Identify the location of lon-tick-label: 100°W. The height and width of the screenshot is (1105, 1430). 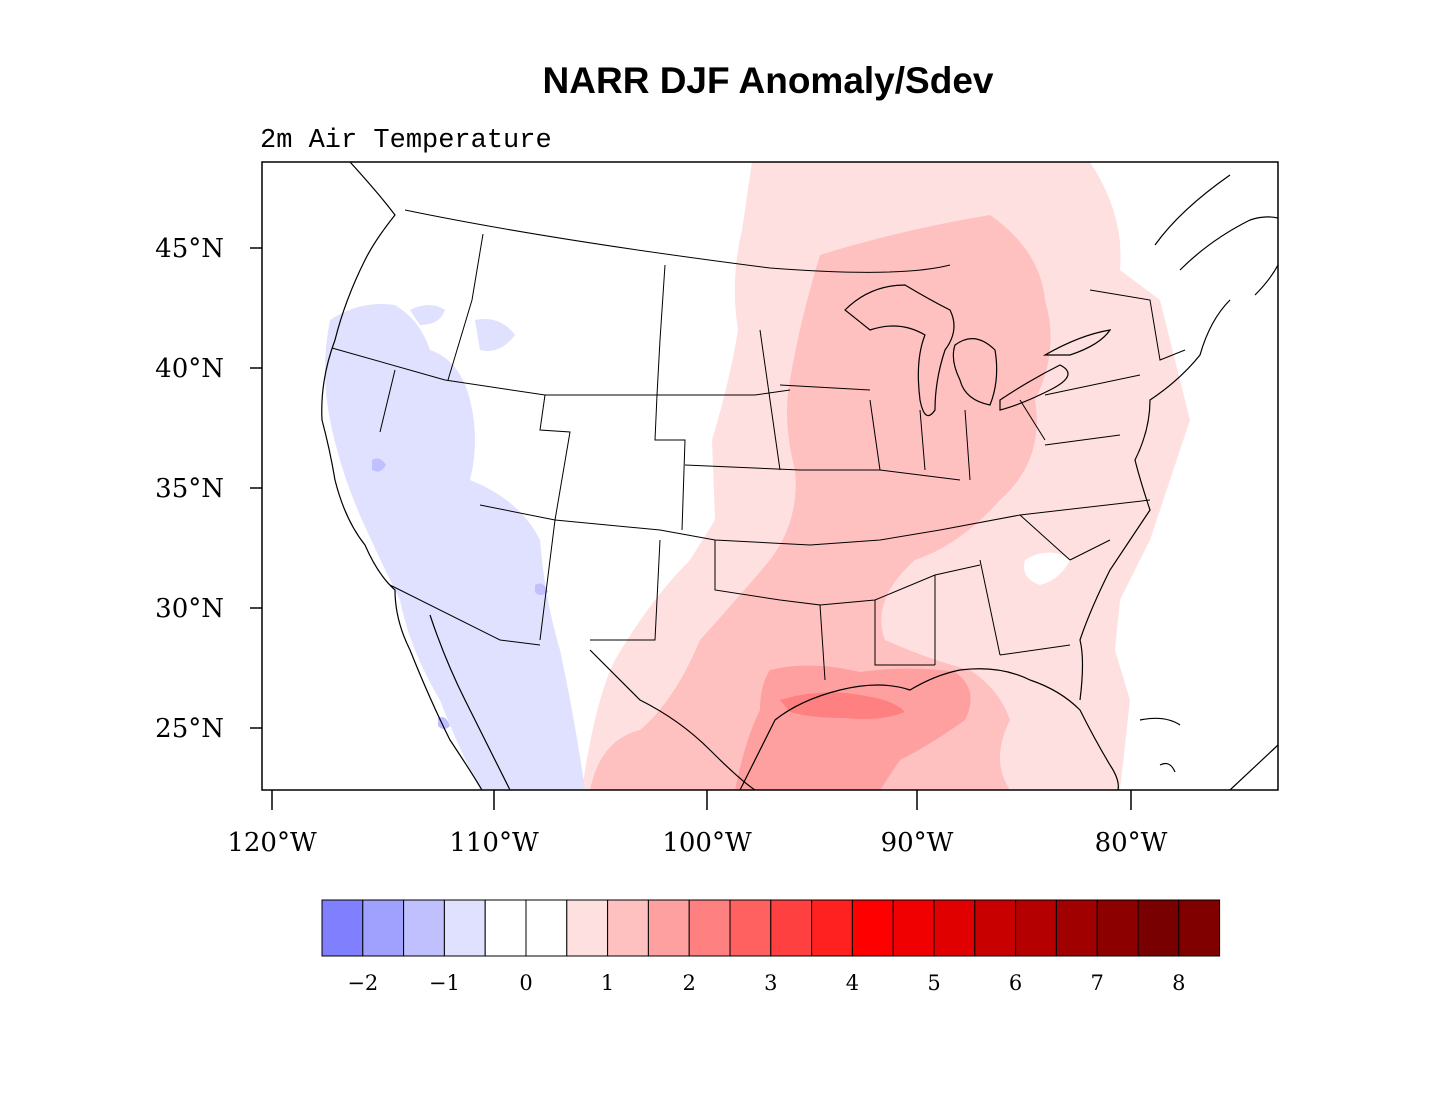
(707, 843).